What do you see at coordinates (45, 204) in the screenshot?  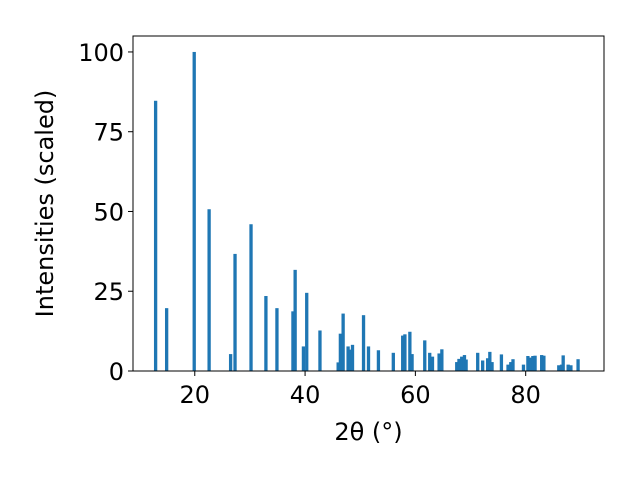 I see `y-axis-label: Intensities (scaled)` at bounding box center [45, 204].